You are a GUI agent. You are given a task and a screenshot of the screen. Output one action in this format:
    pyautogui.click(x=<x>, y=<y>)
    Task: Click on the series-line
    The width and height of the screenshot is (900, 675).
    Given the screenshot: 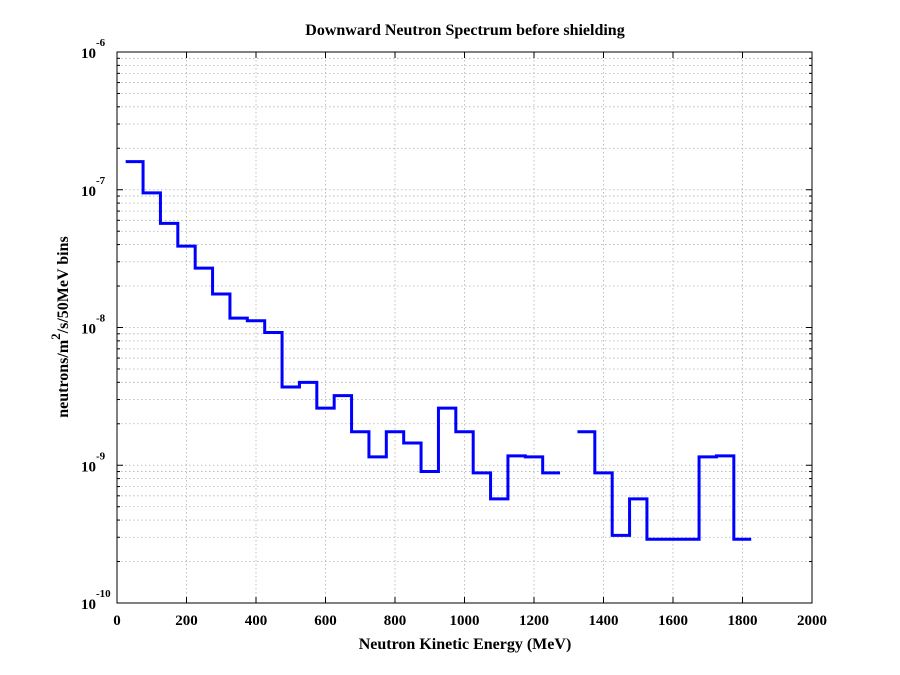 What is the action you would take?
    pyautogui.click(x=664, y=485)
    